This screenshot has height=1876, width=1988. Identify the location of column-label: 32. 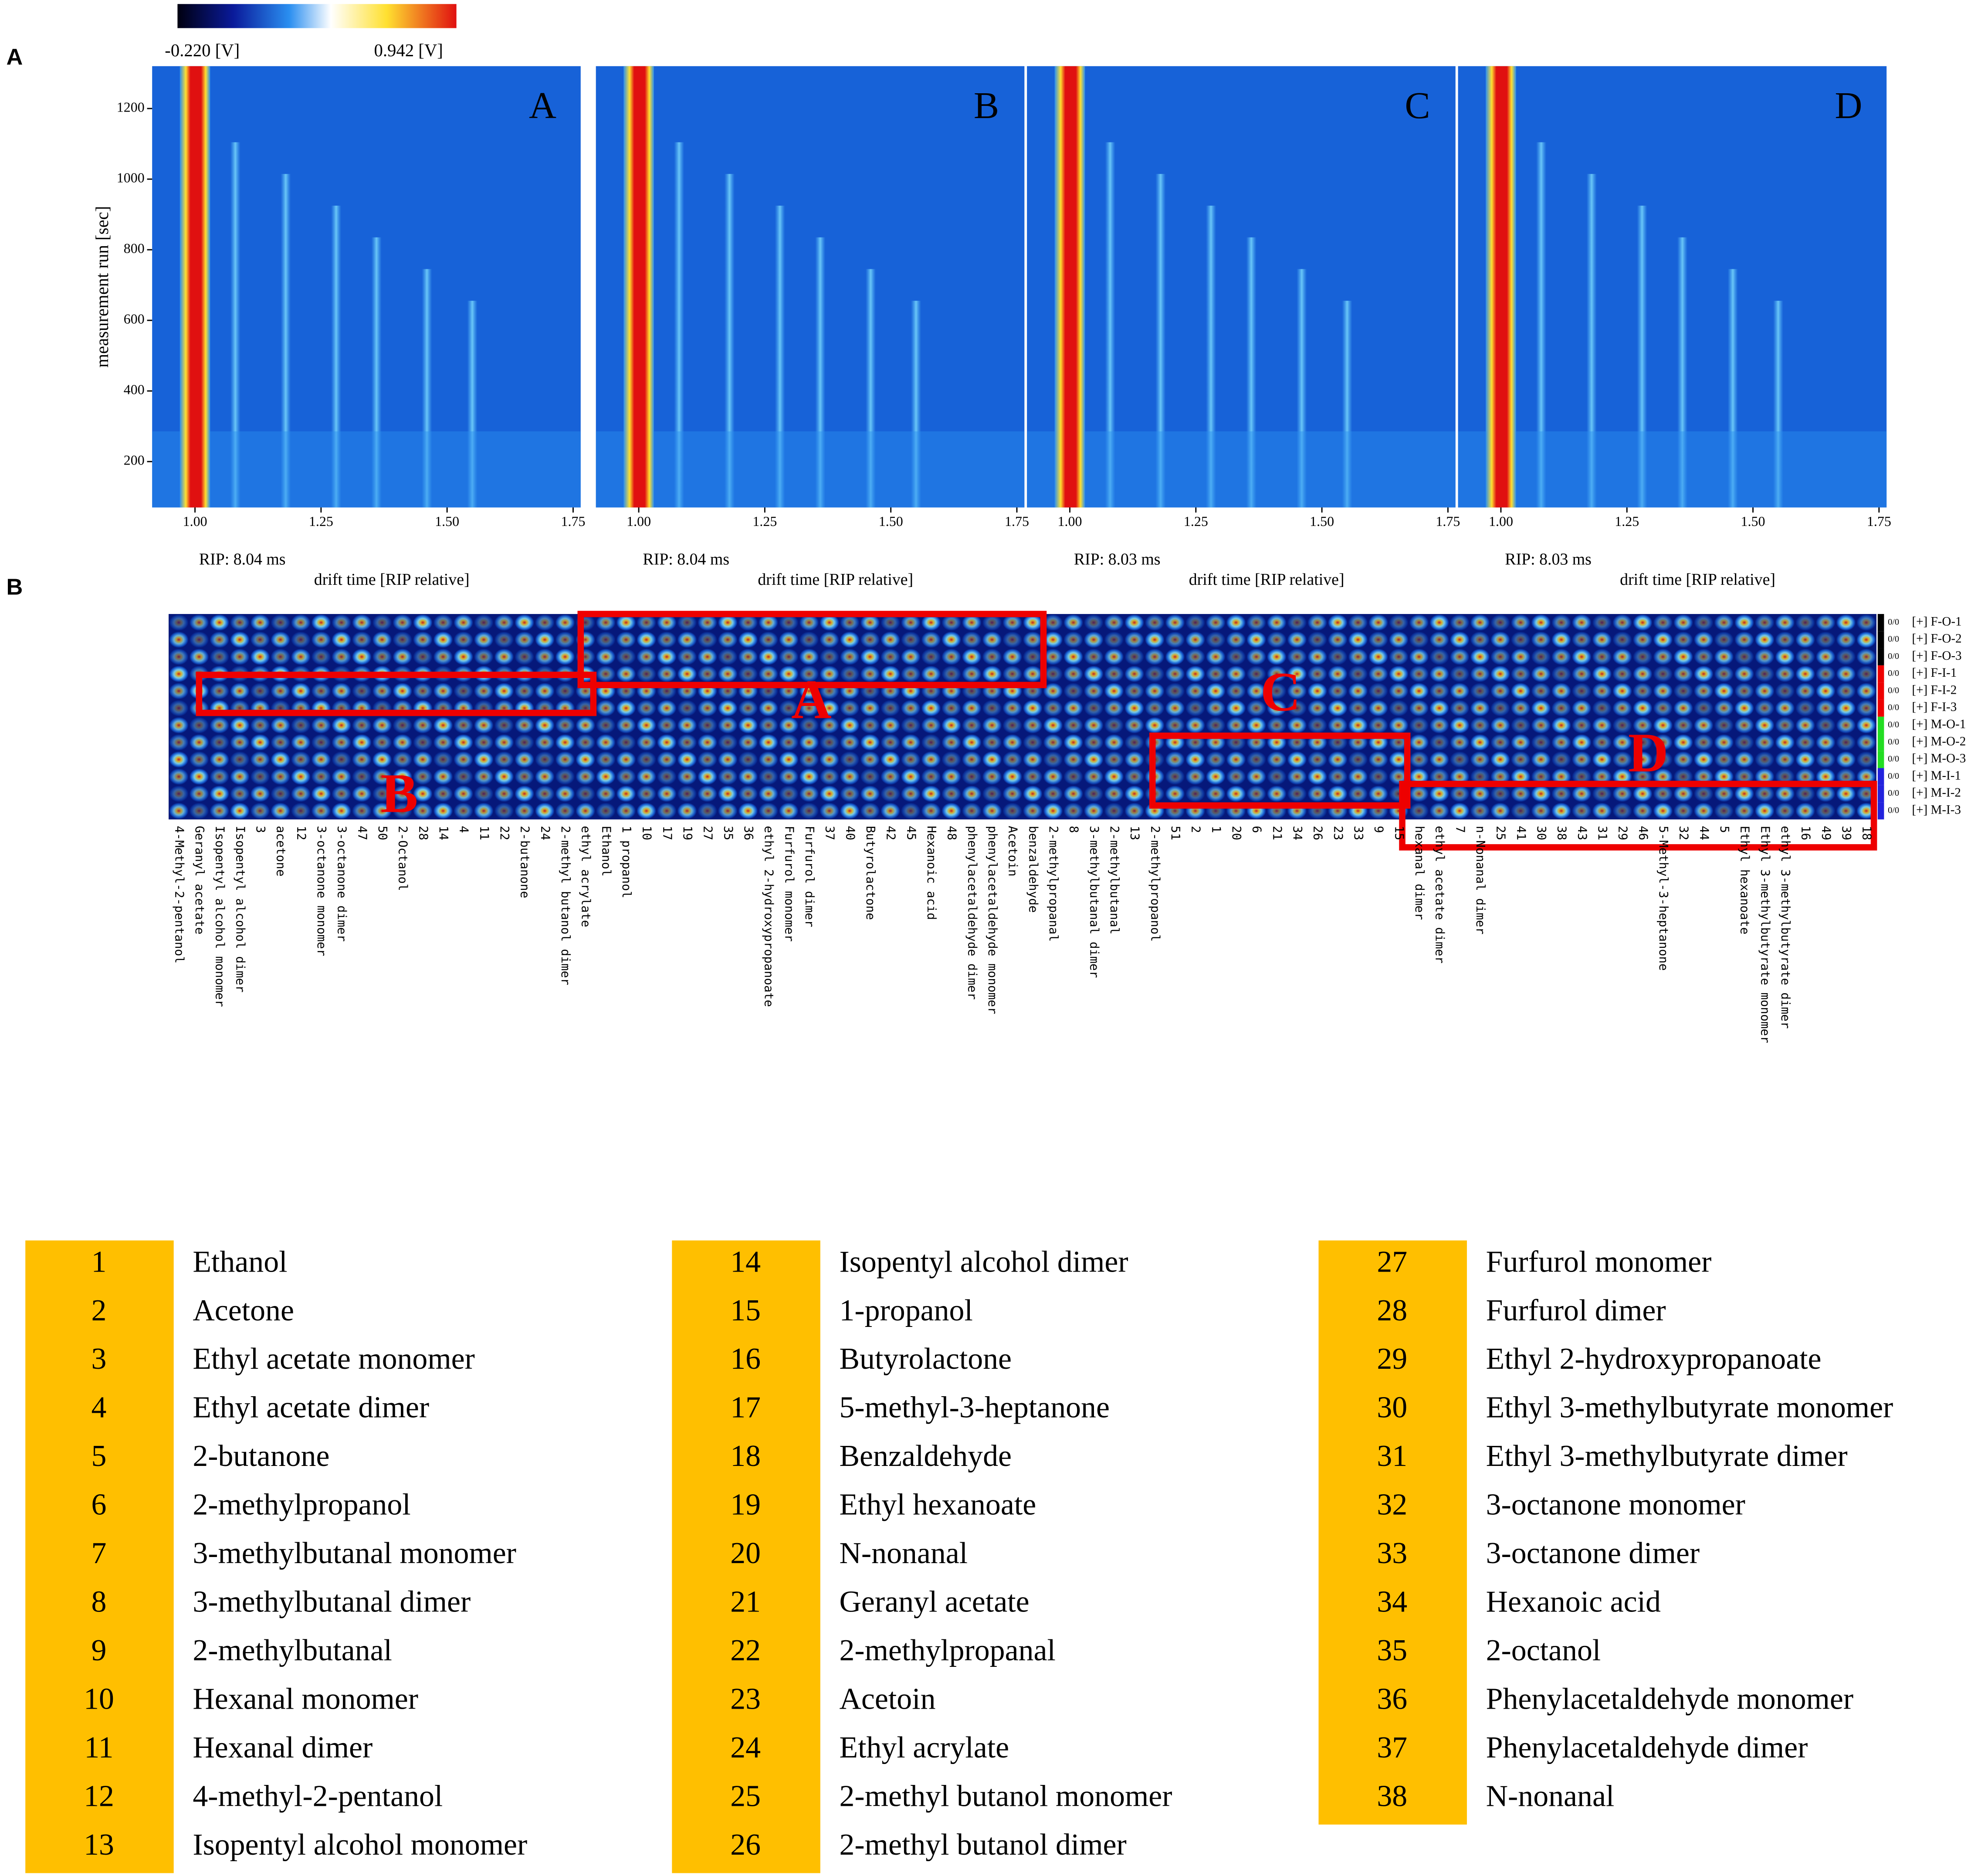
(1684, 833).